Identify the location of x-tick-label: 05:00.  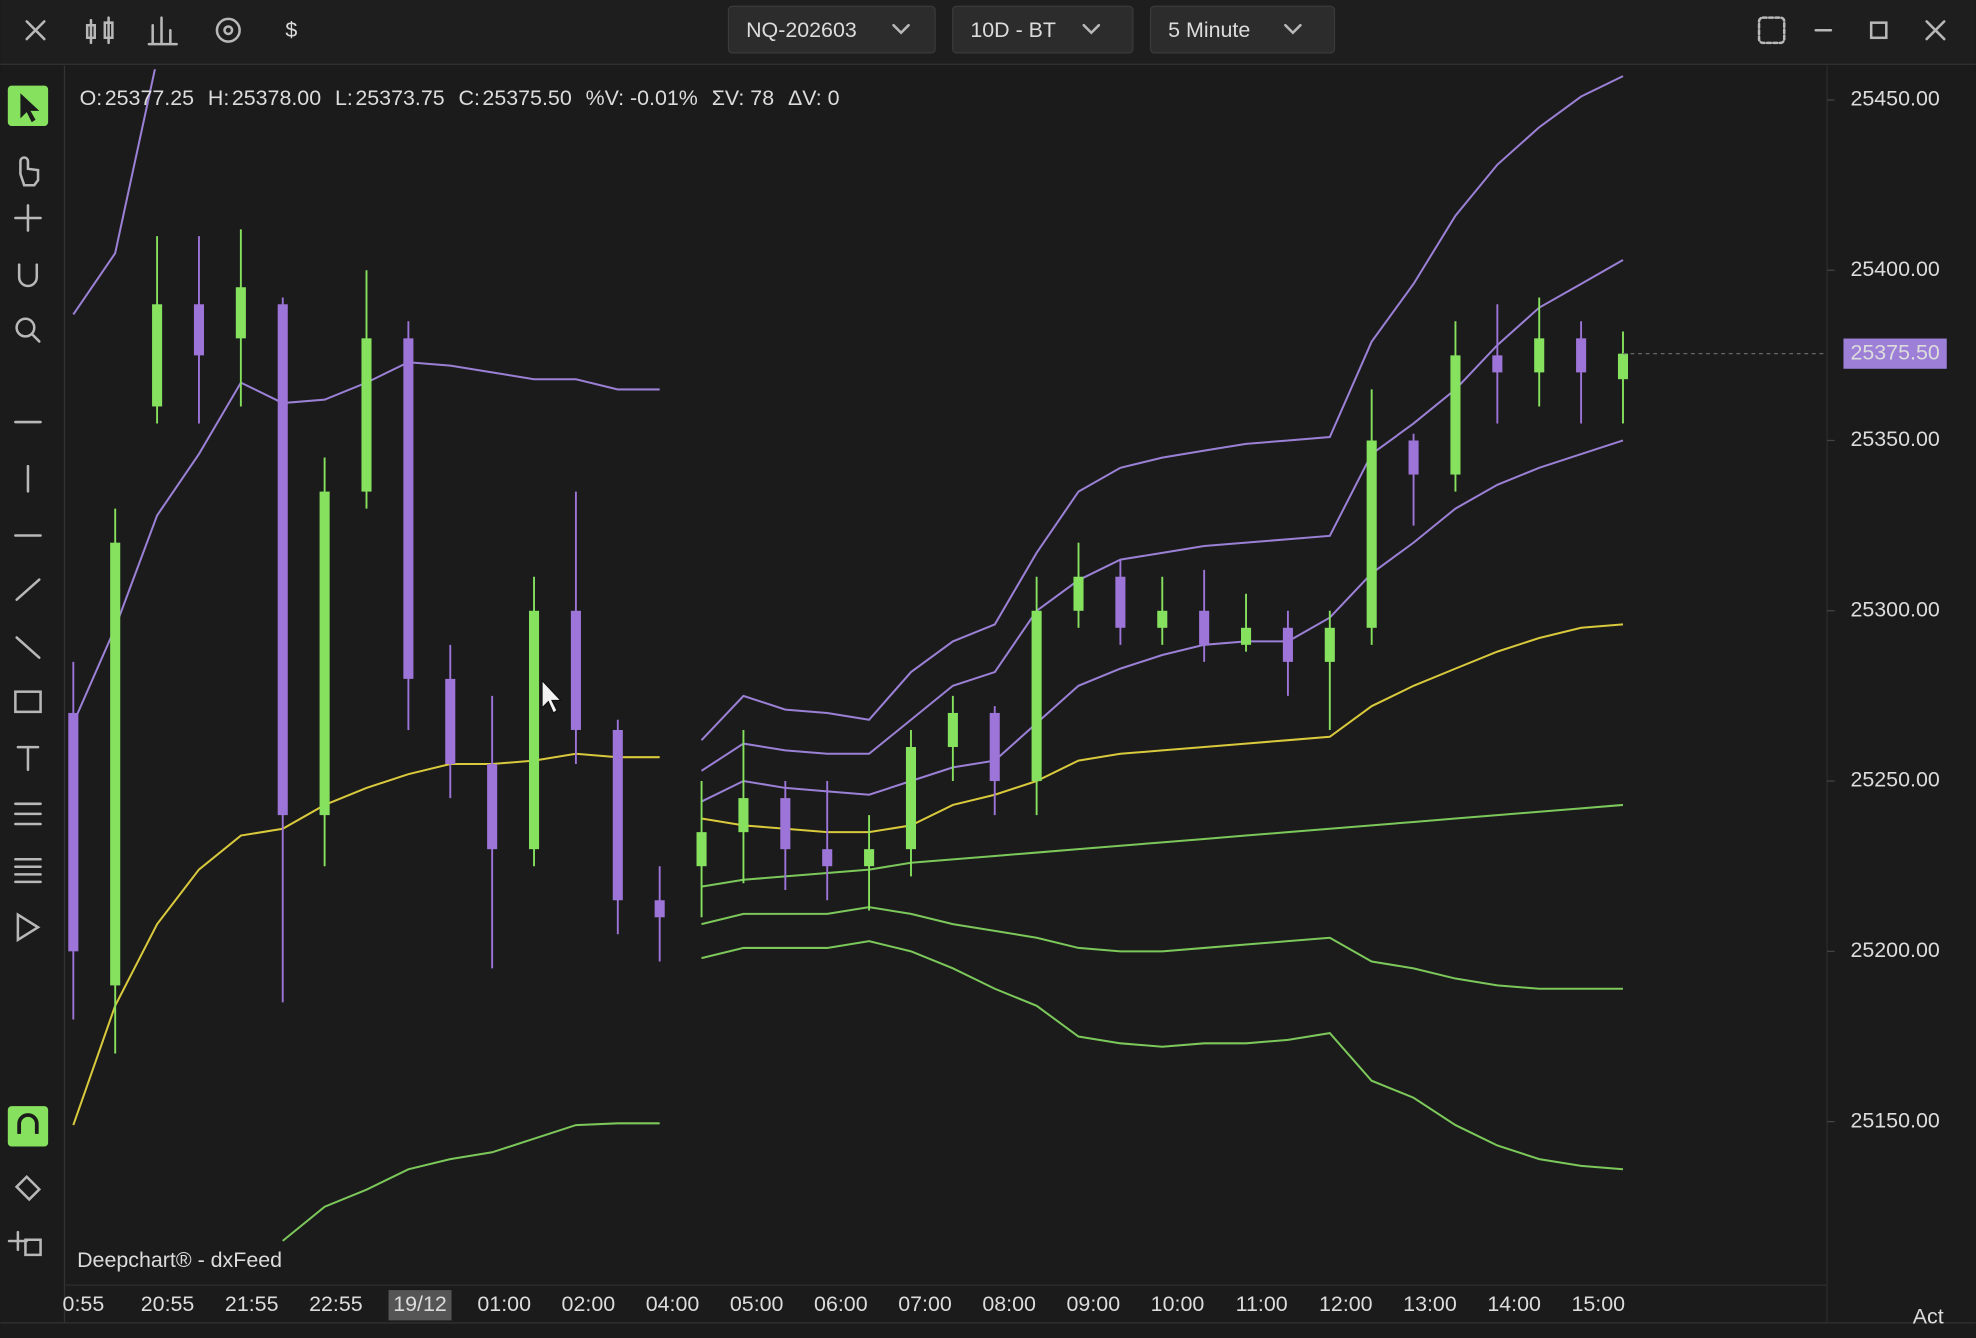
(757, 1304).